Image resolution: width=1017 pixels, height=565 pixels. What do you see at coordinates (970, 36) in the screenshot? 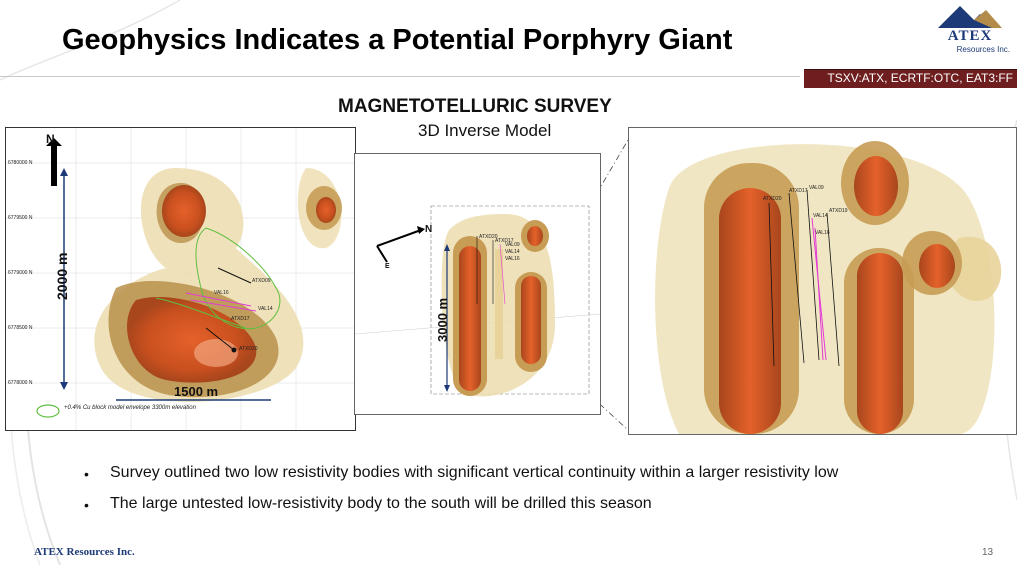
I see `logo-name: ATEX` at bounding box center [970, 36].